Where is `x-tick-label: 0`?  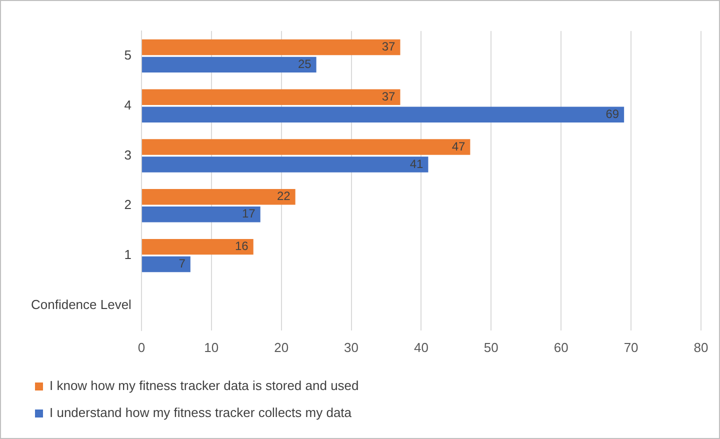 x-tick-label: 0 is located at coordinates (142, 347).